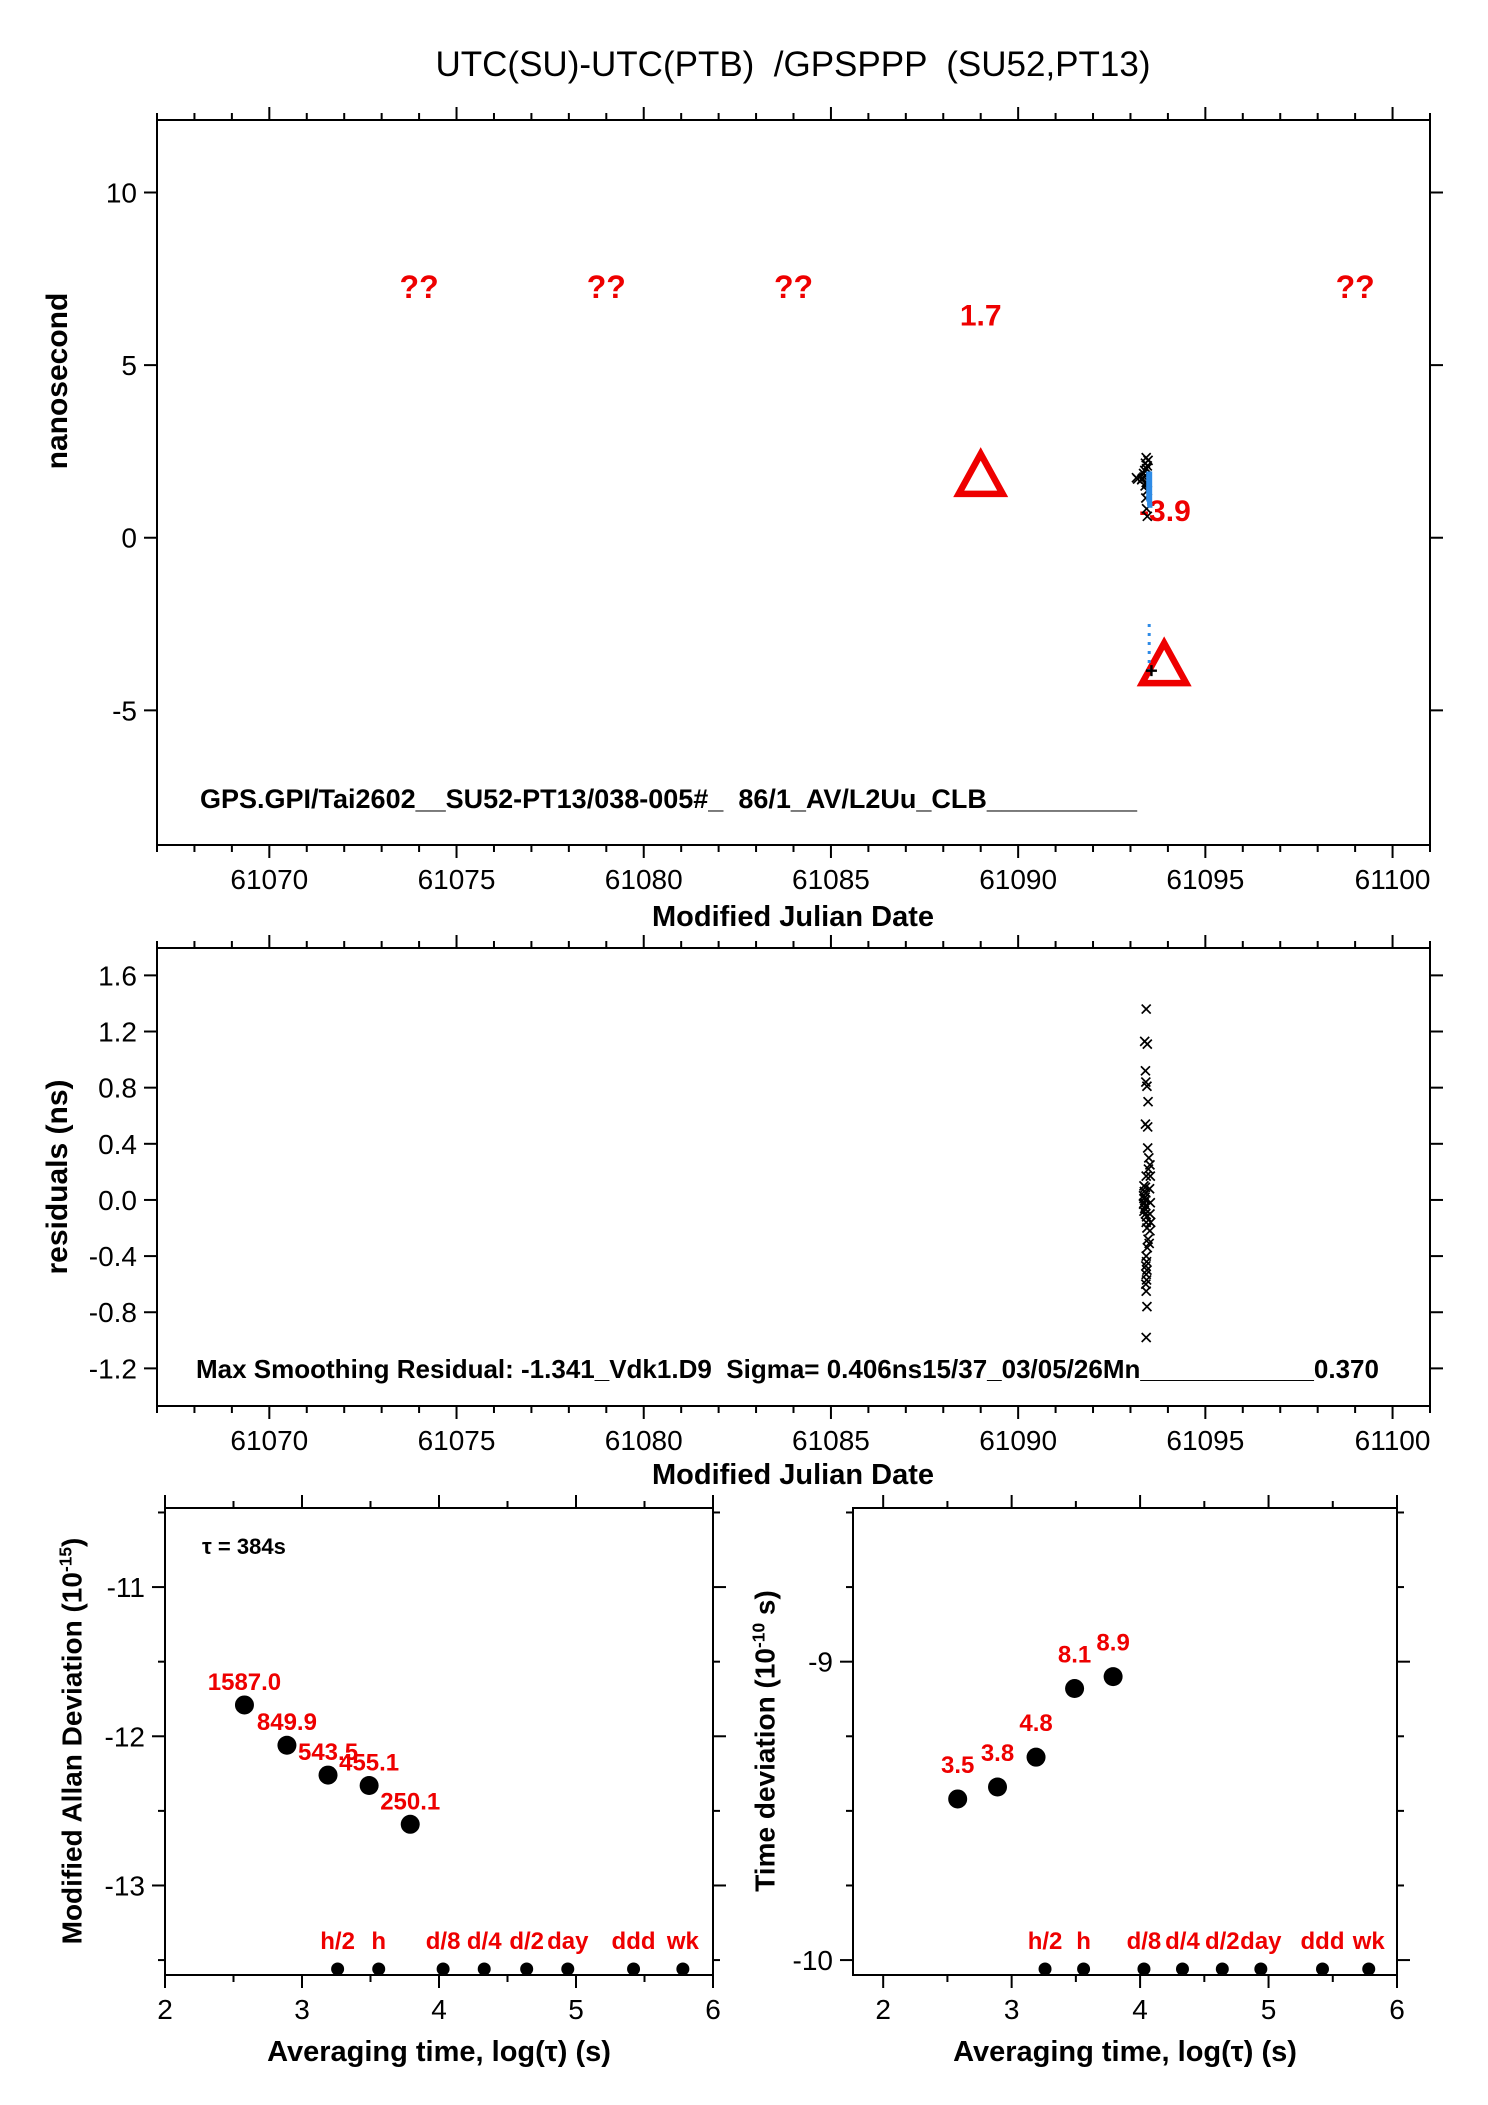 Image resolution: width=1488 pixels, height=2105 pixels. Describe the element at coordinates (125, 1736) in the screenshot. I see `p3-ytick-label: -12` at that location.